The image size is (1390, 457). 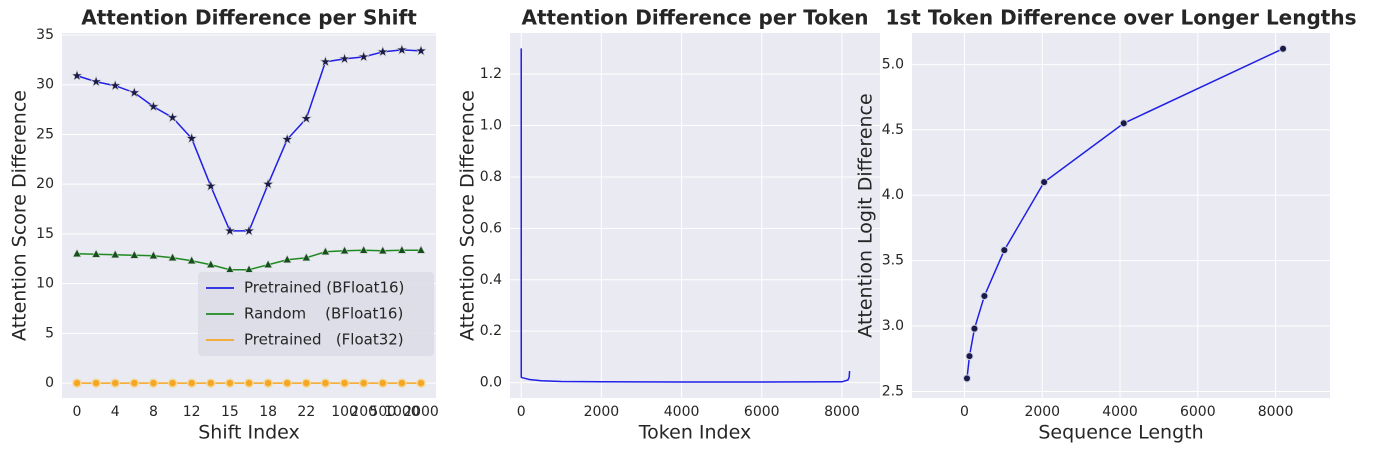 What do you see at coordinates (49, 333) in the screenshot?
I see `y-tick-label: 5` at bounding box center [49, 333].